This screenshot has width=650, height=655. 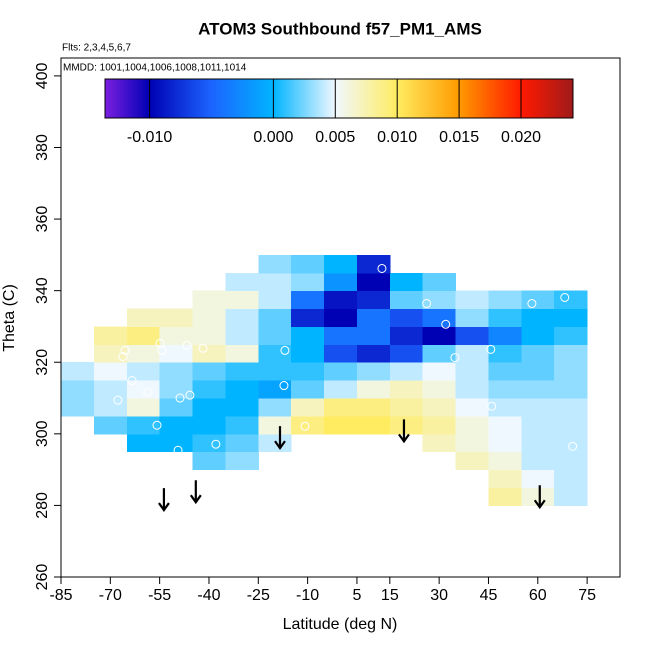 What do you see at coordinates (9, 318) in the screenshot?
I see `y-axis-label: Theta (C)` at bounding box center [9, 318].